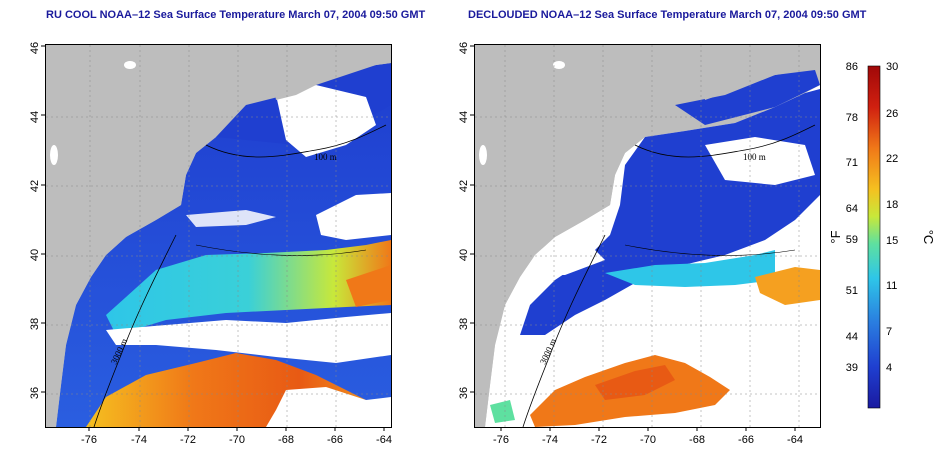 The width and height of the screenshot is (950, 475). I want to click on f-tick: 78, so click(852, 118).